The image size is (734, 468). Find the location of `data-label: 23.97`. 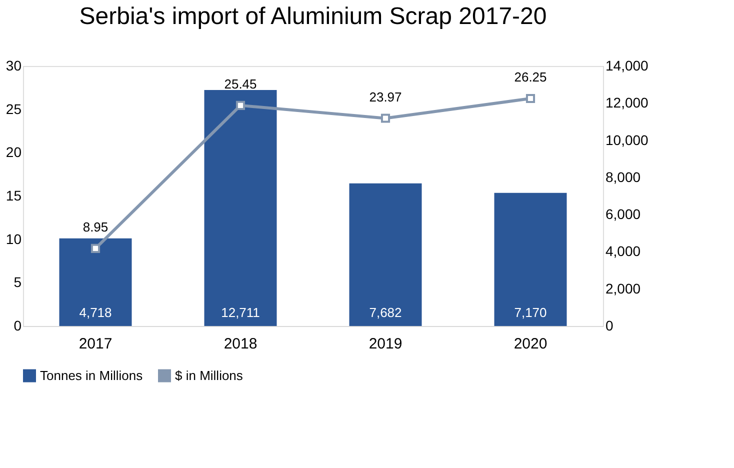

data-label: 23.97 is located at coordinates (385, 96).